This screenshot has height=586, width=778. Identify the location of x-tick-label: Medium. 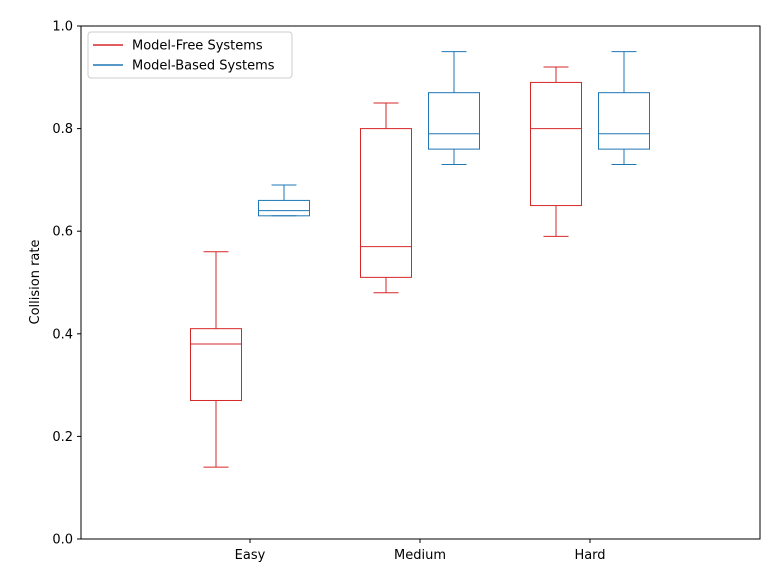
(420, 555).